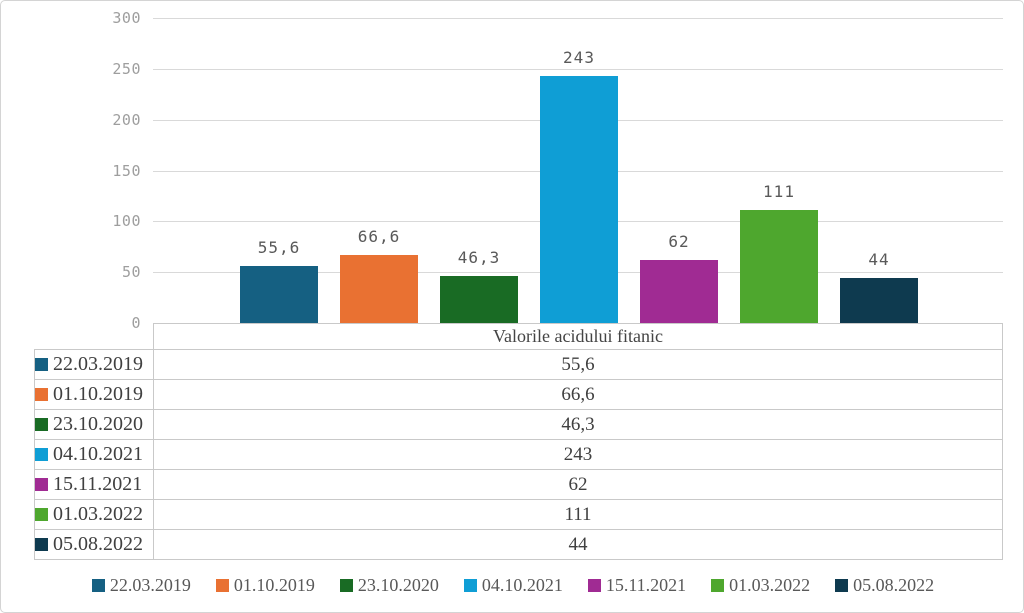 Image resolution: width=1024 pixels, height=613 pixels. What do you see at coordinates (894, 584) in the screenshot?
I see `legend-label: 05.08.2022` at bounding box center [894, 584].